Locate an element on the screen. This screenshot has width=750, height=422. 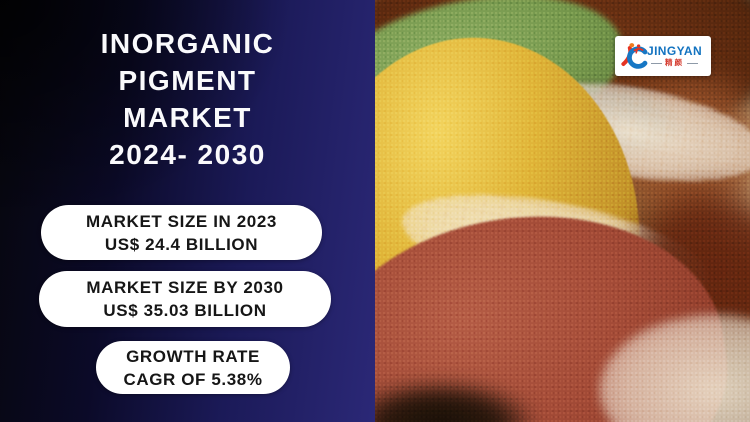
logo-chinese-name: 精颜 is located at coordinates (675, 62).